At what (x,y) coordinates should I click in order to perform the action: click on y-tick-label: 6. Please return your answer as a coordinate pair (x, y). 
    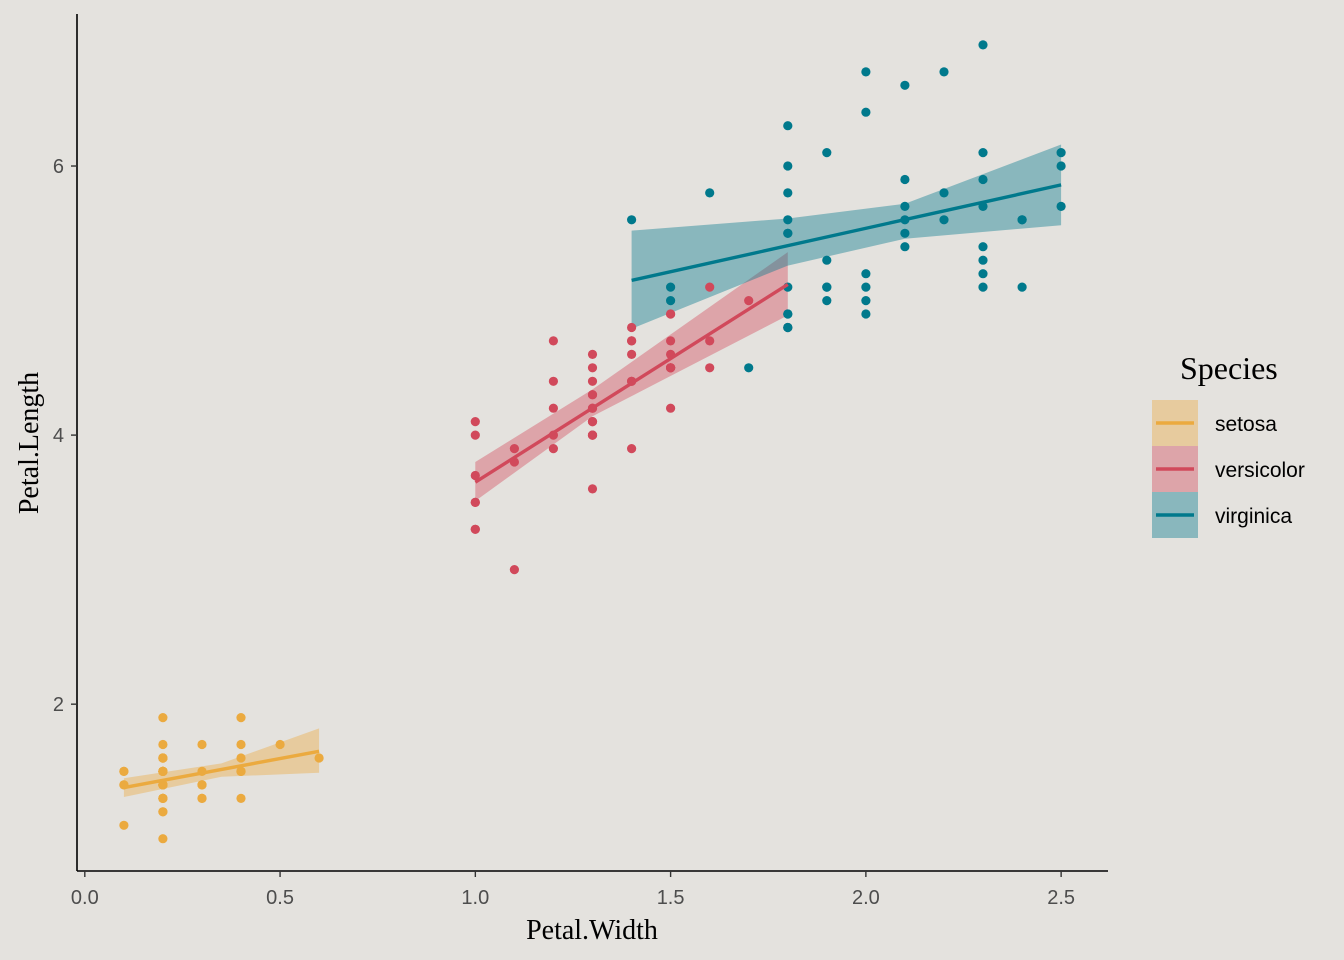
    Looking at the image, I should click on (58, 167).